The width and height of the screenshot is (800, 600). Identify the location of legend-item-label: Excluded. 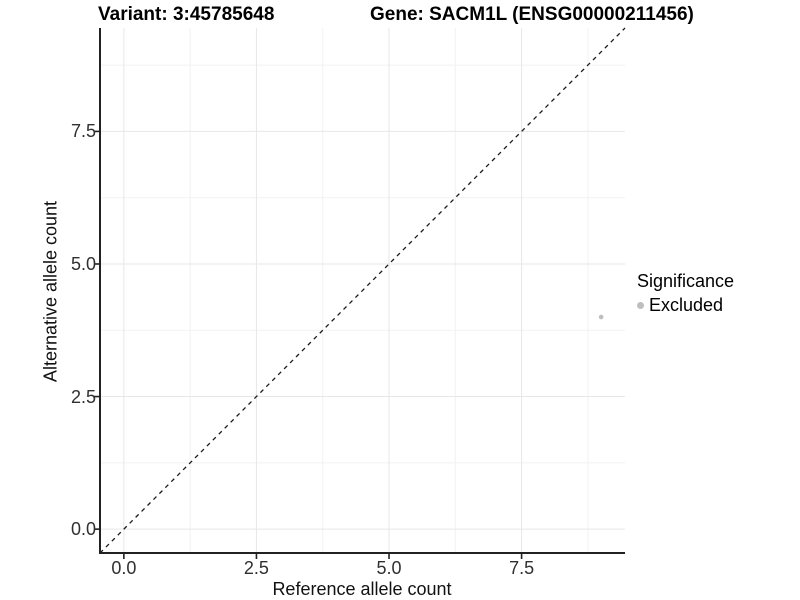
(686, 305).